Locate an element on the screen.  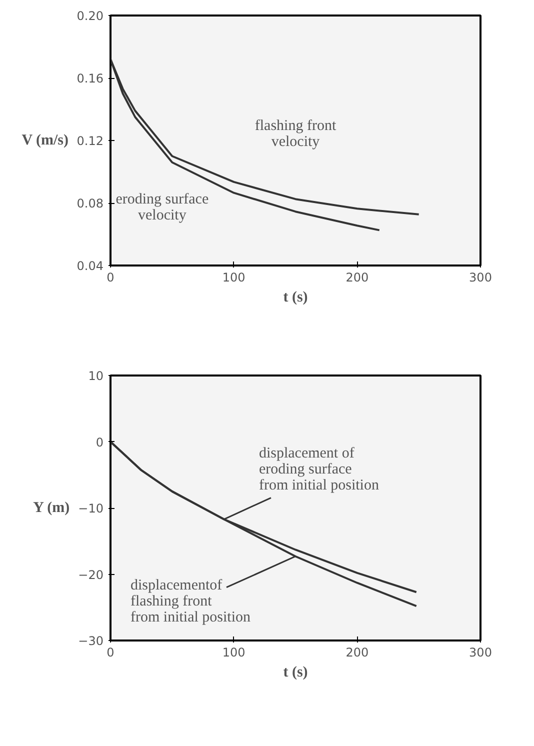
y-axis-title: V (m/s) is located at coordinates (45, 140).